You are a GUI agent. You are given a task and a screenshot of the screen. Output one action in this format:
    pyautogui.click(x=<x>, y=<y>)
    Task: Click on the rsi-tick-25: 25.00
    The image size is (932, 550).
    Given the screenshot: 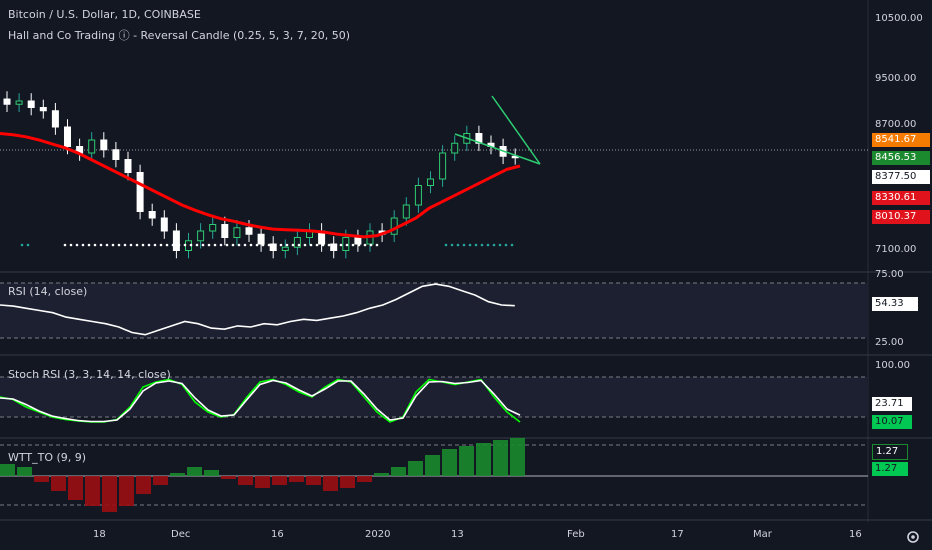 What is the action you would take?
    pyautogui.click(x=889, y=342)
    